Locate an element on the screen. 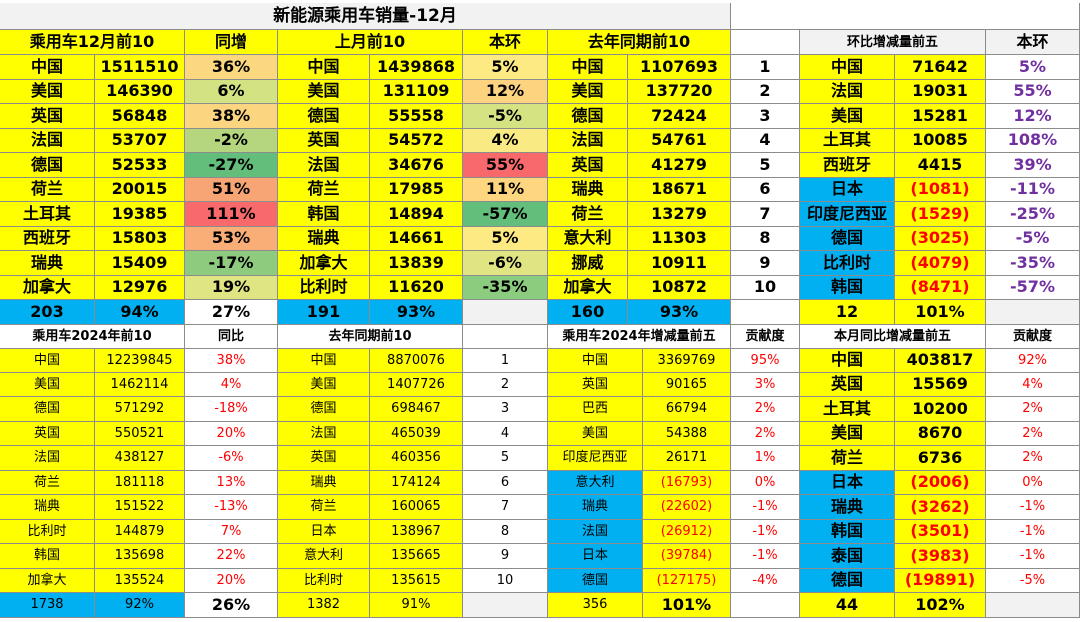 This screenshot has width=1080, height=622. rank-cell: 2 is located at coordinates (505, 384).